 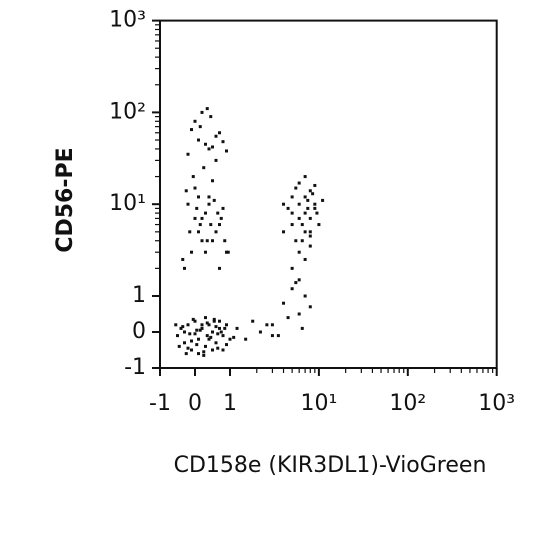 I want to click on x-axis-title: CD158e (KIR3DL1)-VioGreen, so click(x=330, y=465).